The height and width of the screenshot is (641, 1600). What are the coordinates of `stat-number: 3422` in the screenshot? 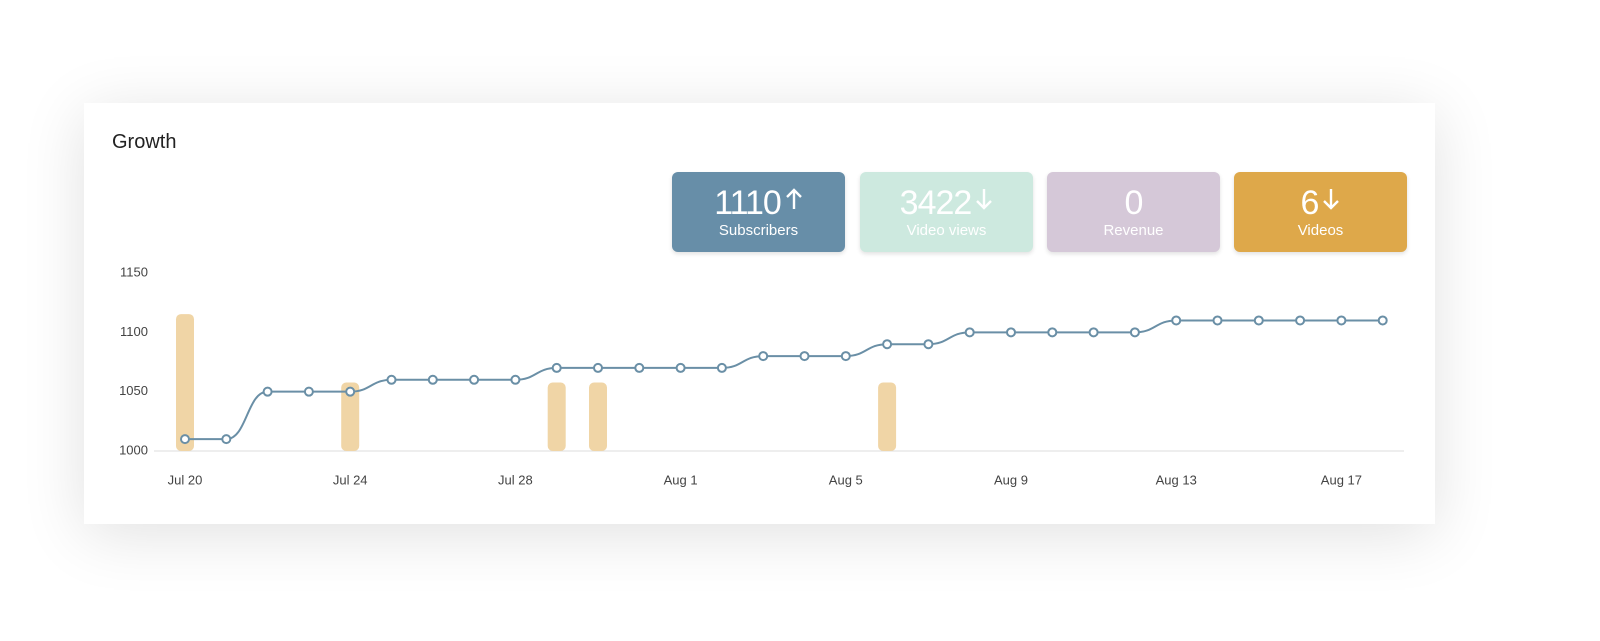 It's located at (936, 203).